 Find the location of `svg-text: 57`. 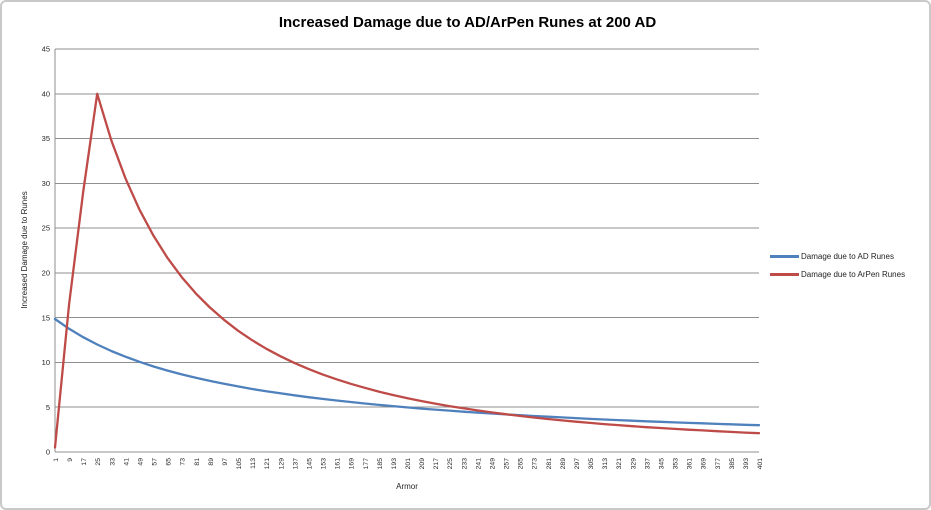

svg-text: 57 is located at coordinates (155, 462).